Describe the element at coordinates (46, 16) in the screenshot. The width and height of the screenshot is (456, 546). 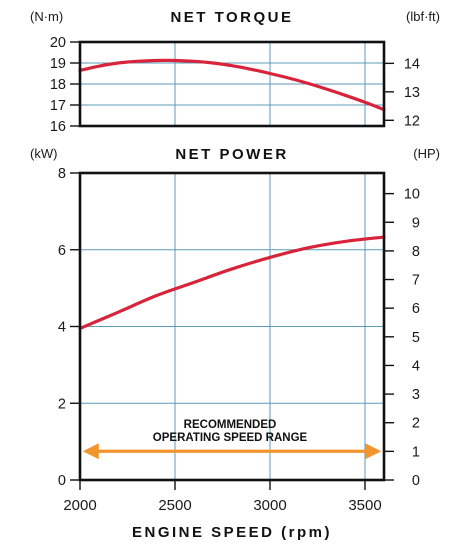
I see `torque-left-unit: (N·m)` at that location.